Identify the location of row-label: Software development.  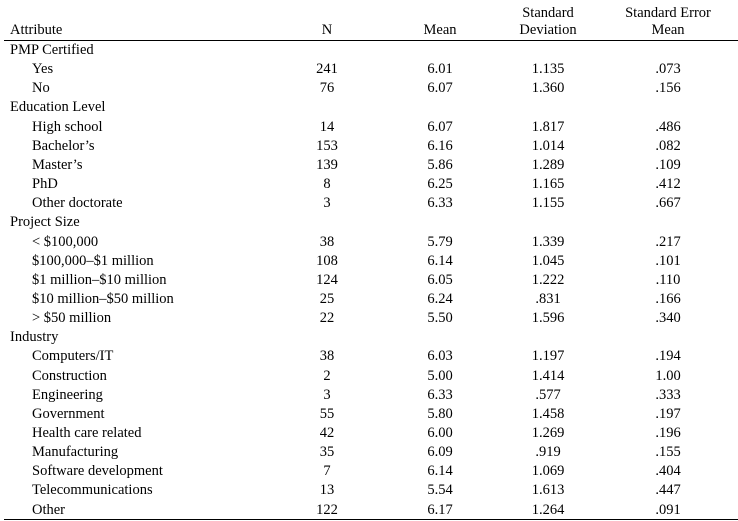
(97, 471).